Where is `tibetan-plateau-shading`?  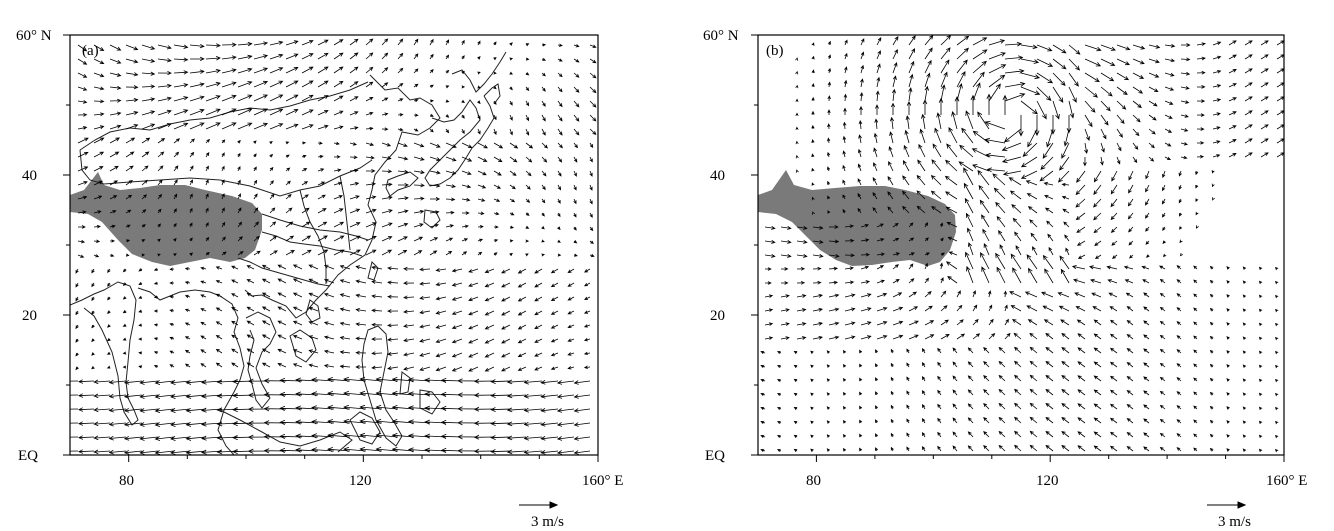
tibetan-plateau-shading is located at coordinates (166, 219).